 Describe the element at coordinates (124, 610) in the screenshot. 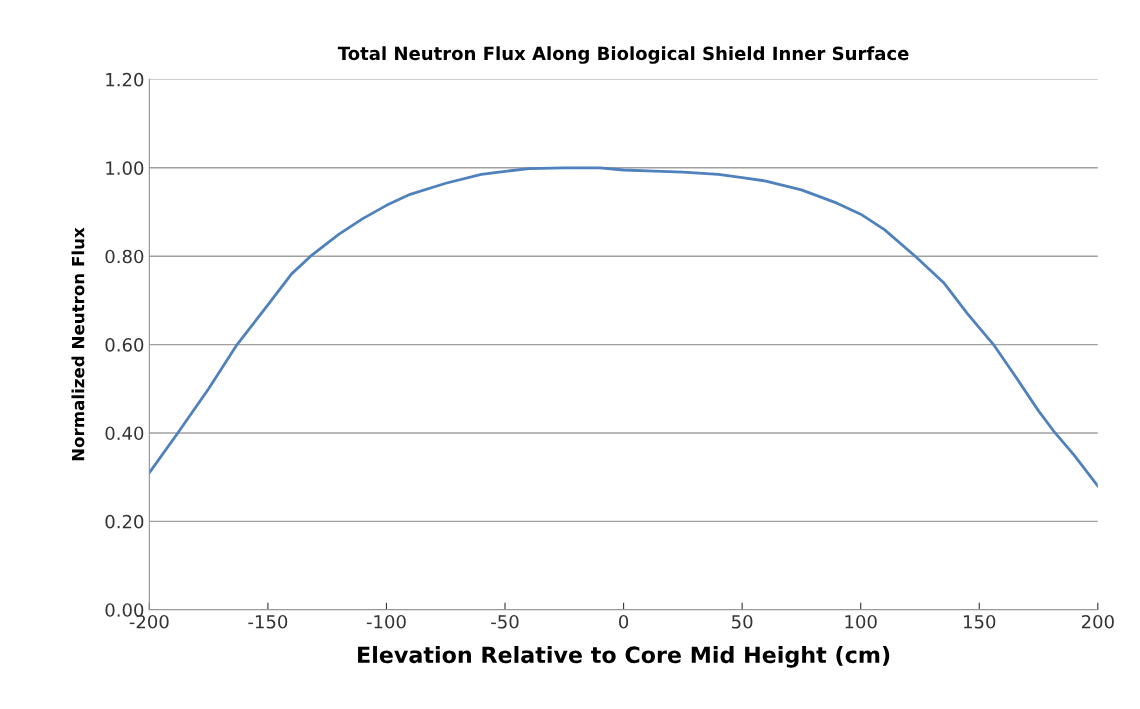

I see `y-tick-label: 0.00` at that location.